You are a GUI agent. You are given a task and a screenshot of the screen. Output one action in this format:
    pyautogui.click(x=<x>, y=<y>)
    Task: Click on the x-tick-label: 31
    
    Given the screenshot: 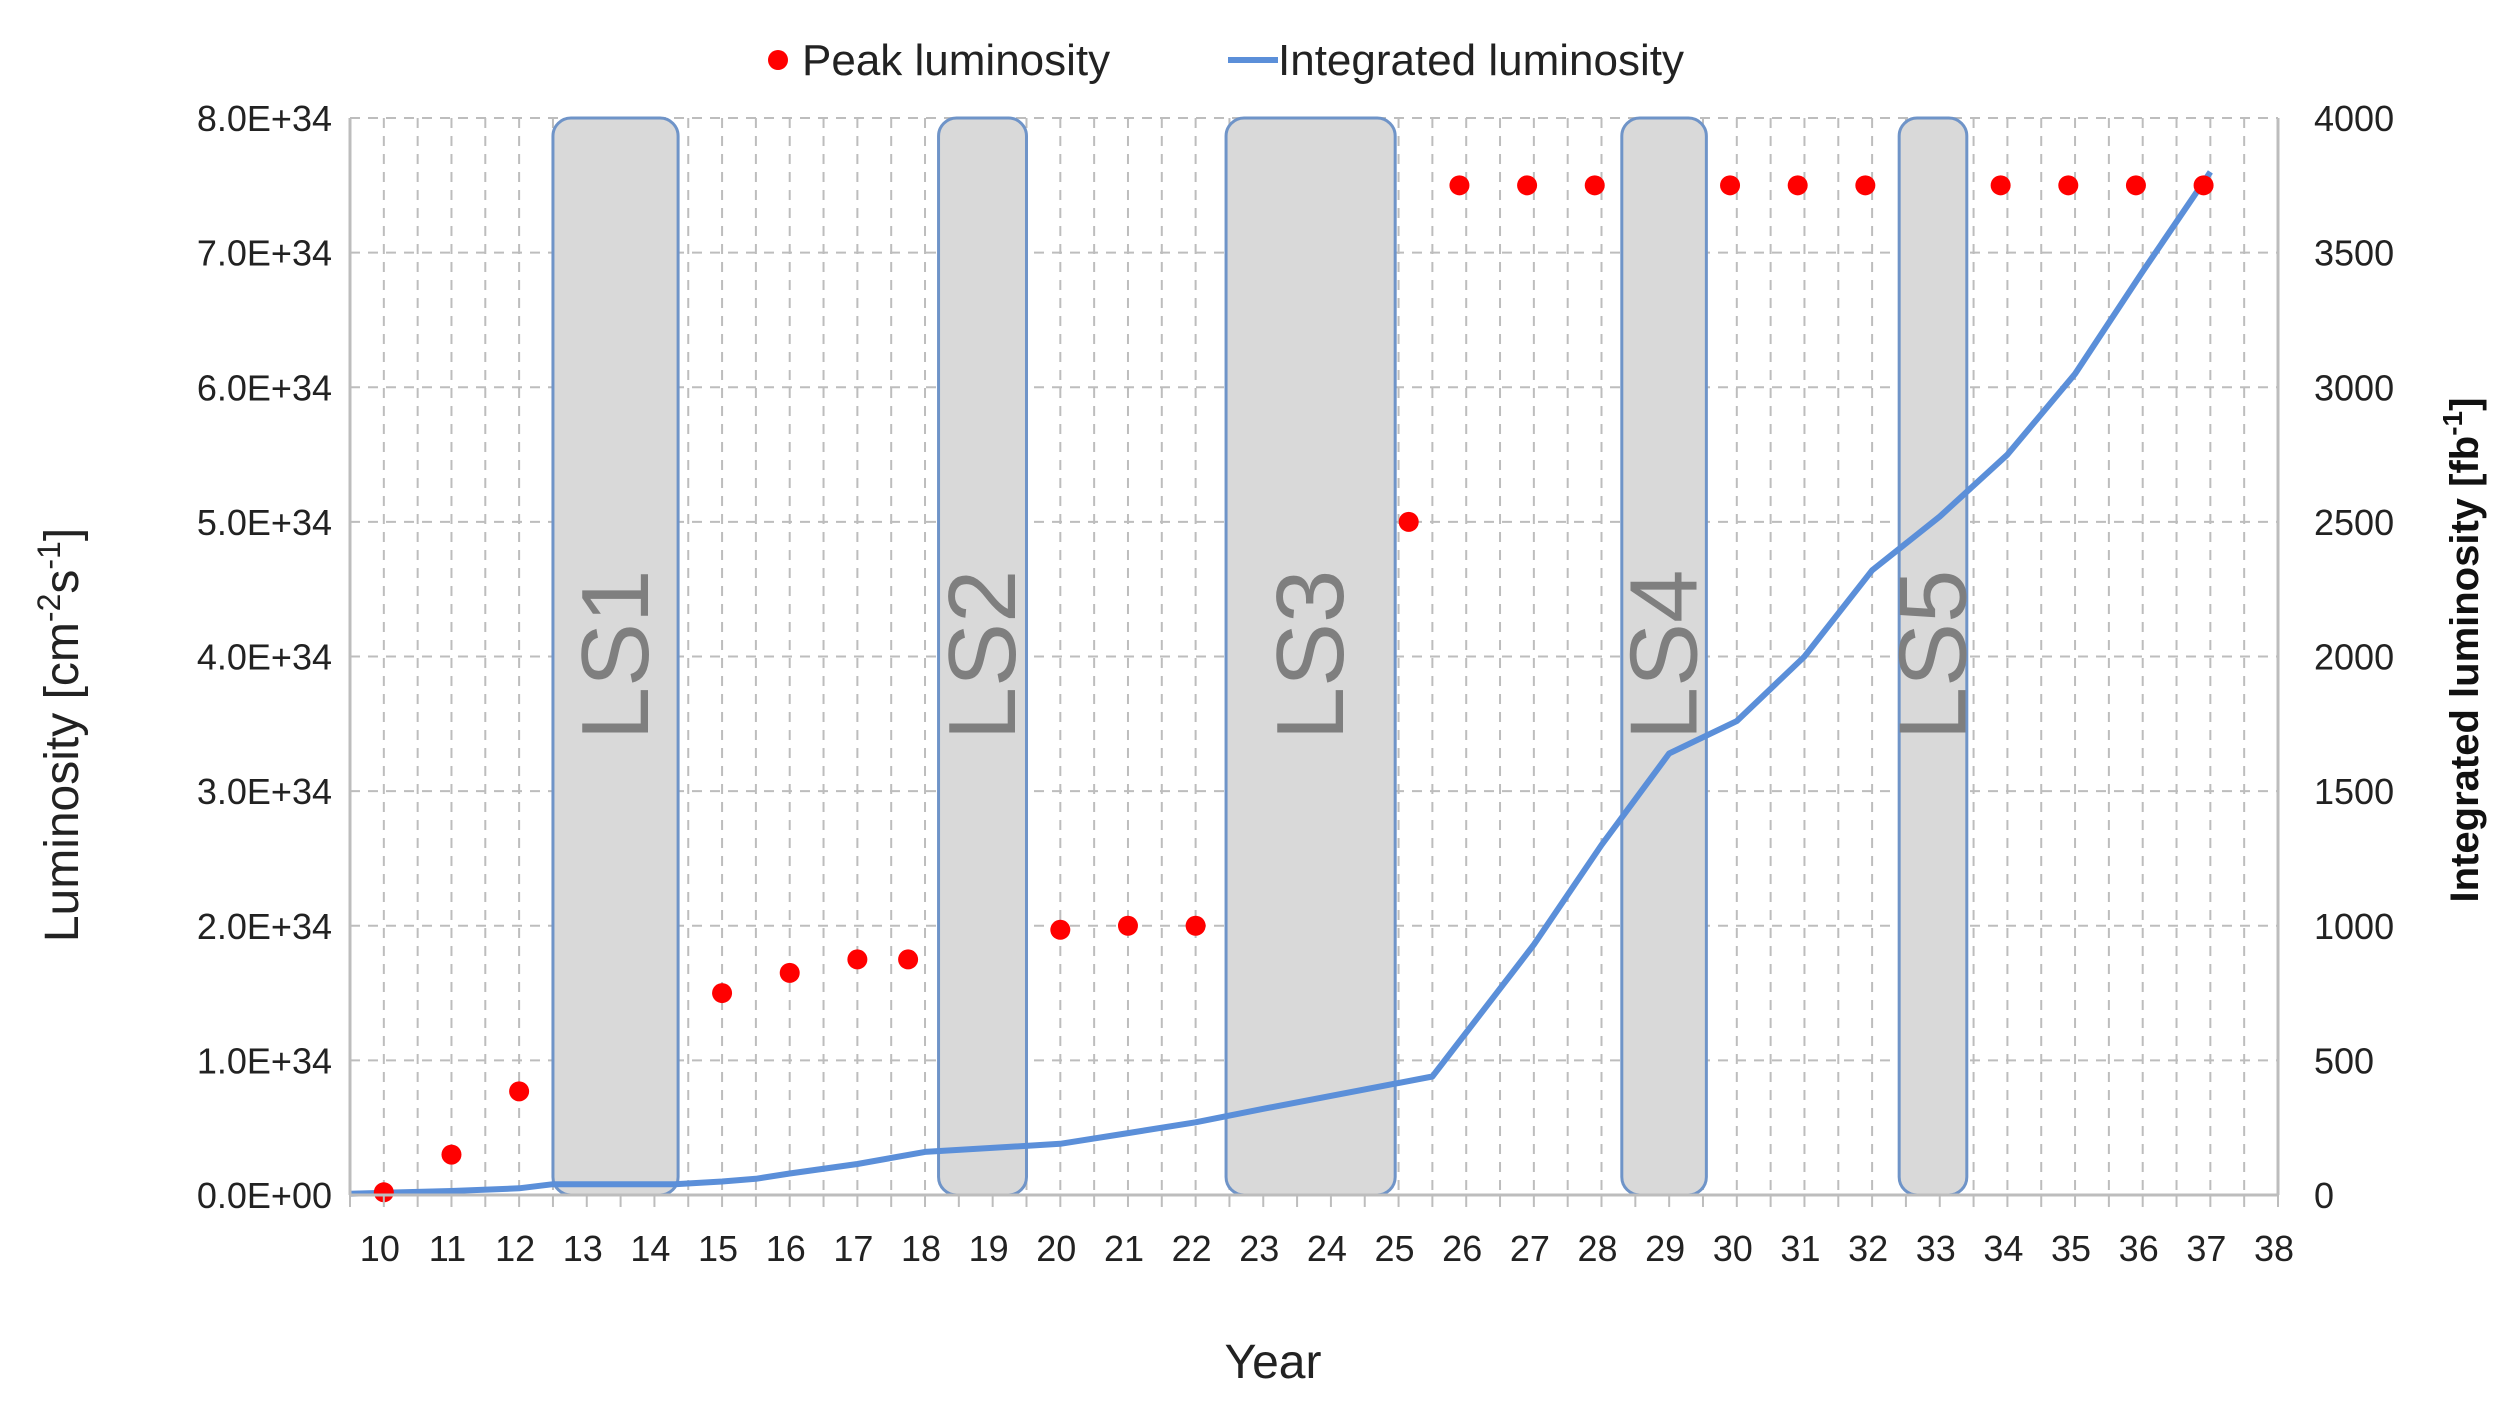 What is the action you would take?
    pyautogui.click(x=1800, y=1248)
    